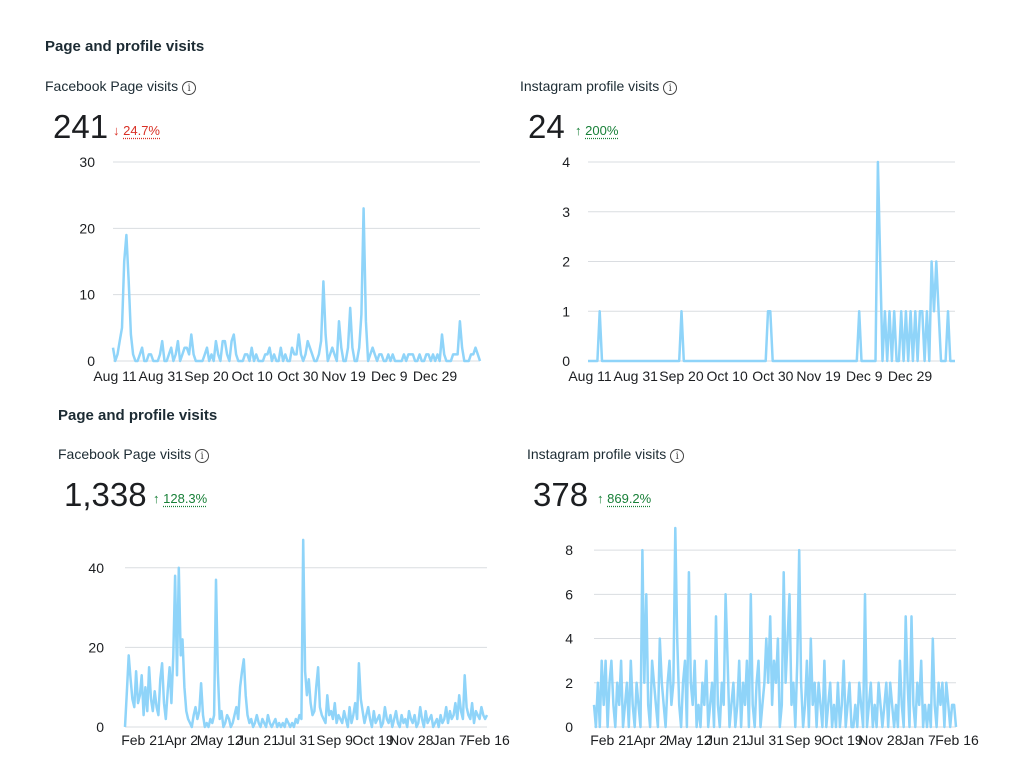 The height and width of the screenshot is (768, 1024). What do you see at coordinates (105, 494) in the screenshot?
I see `total-value: 1,338` at bounding box center [105, 494].